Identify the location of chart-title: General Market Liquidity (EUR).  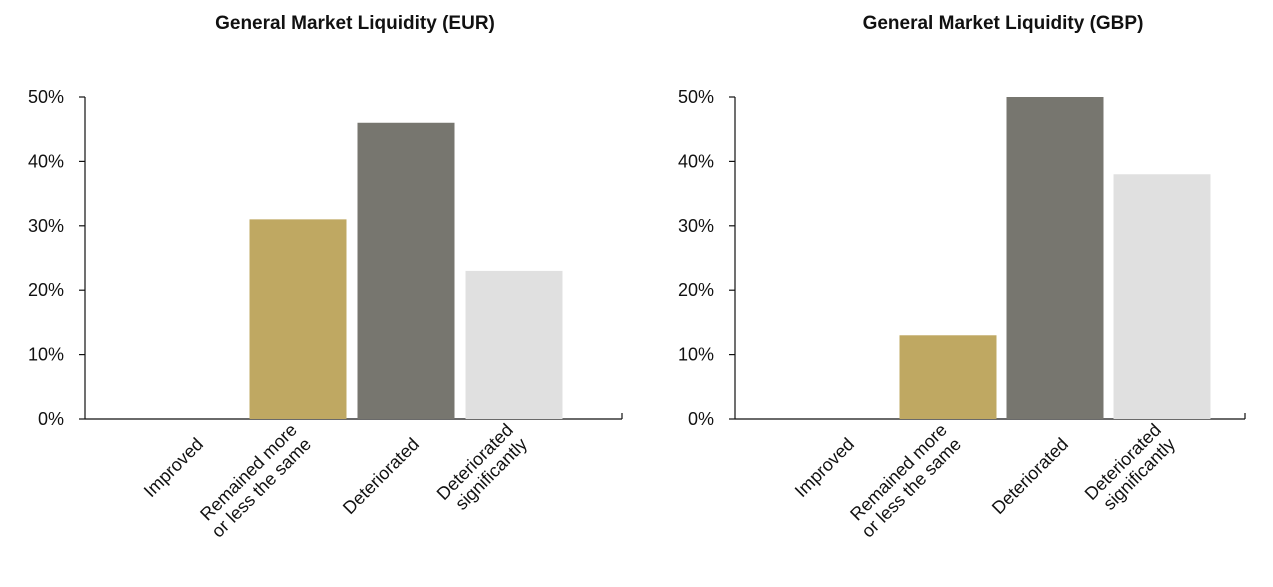
(355, 23).